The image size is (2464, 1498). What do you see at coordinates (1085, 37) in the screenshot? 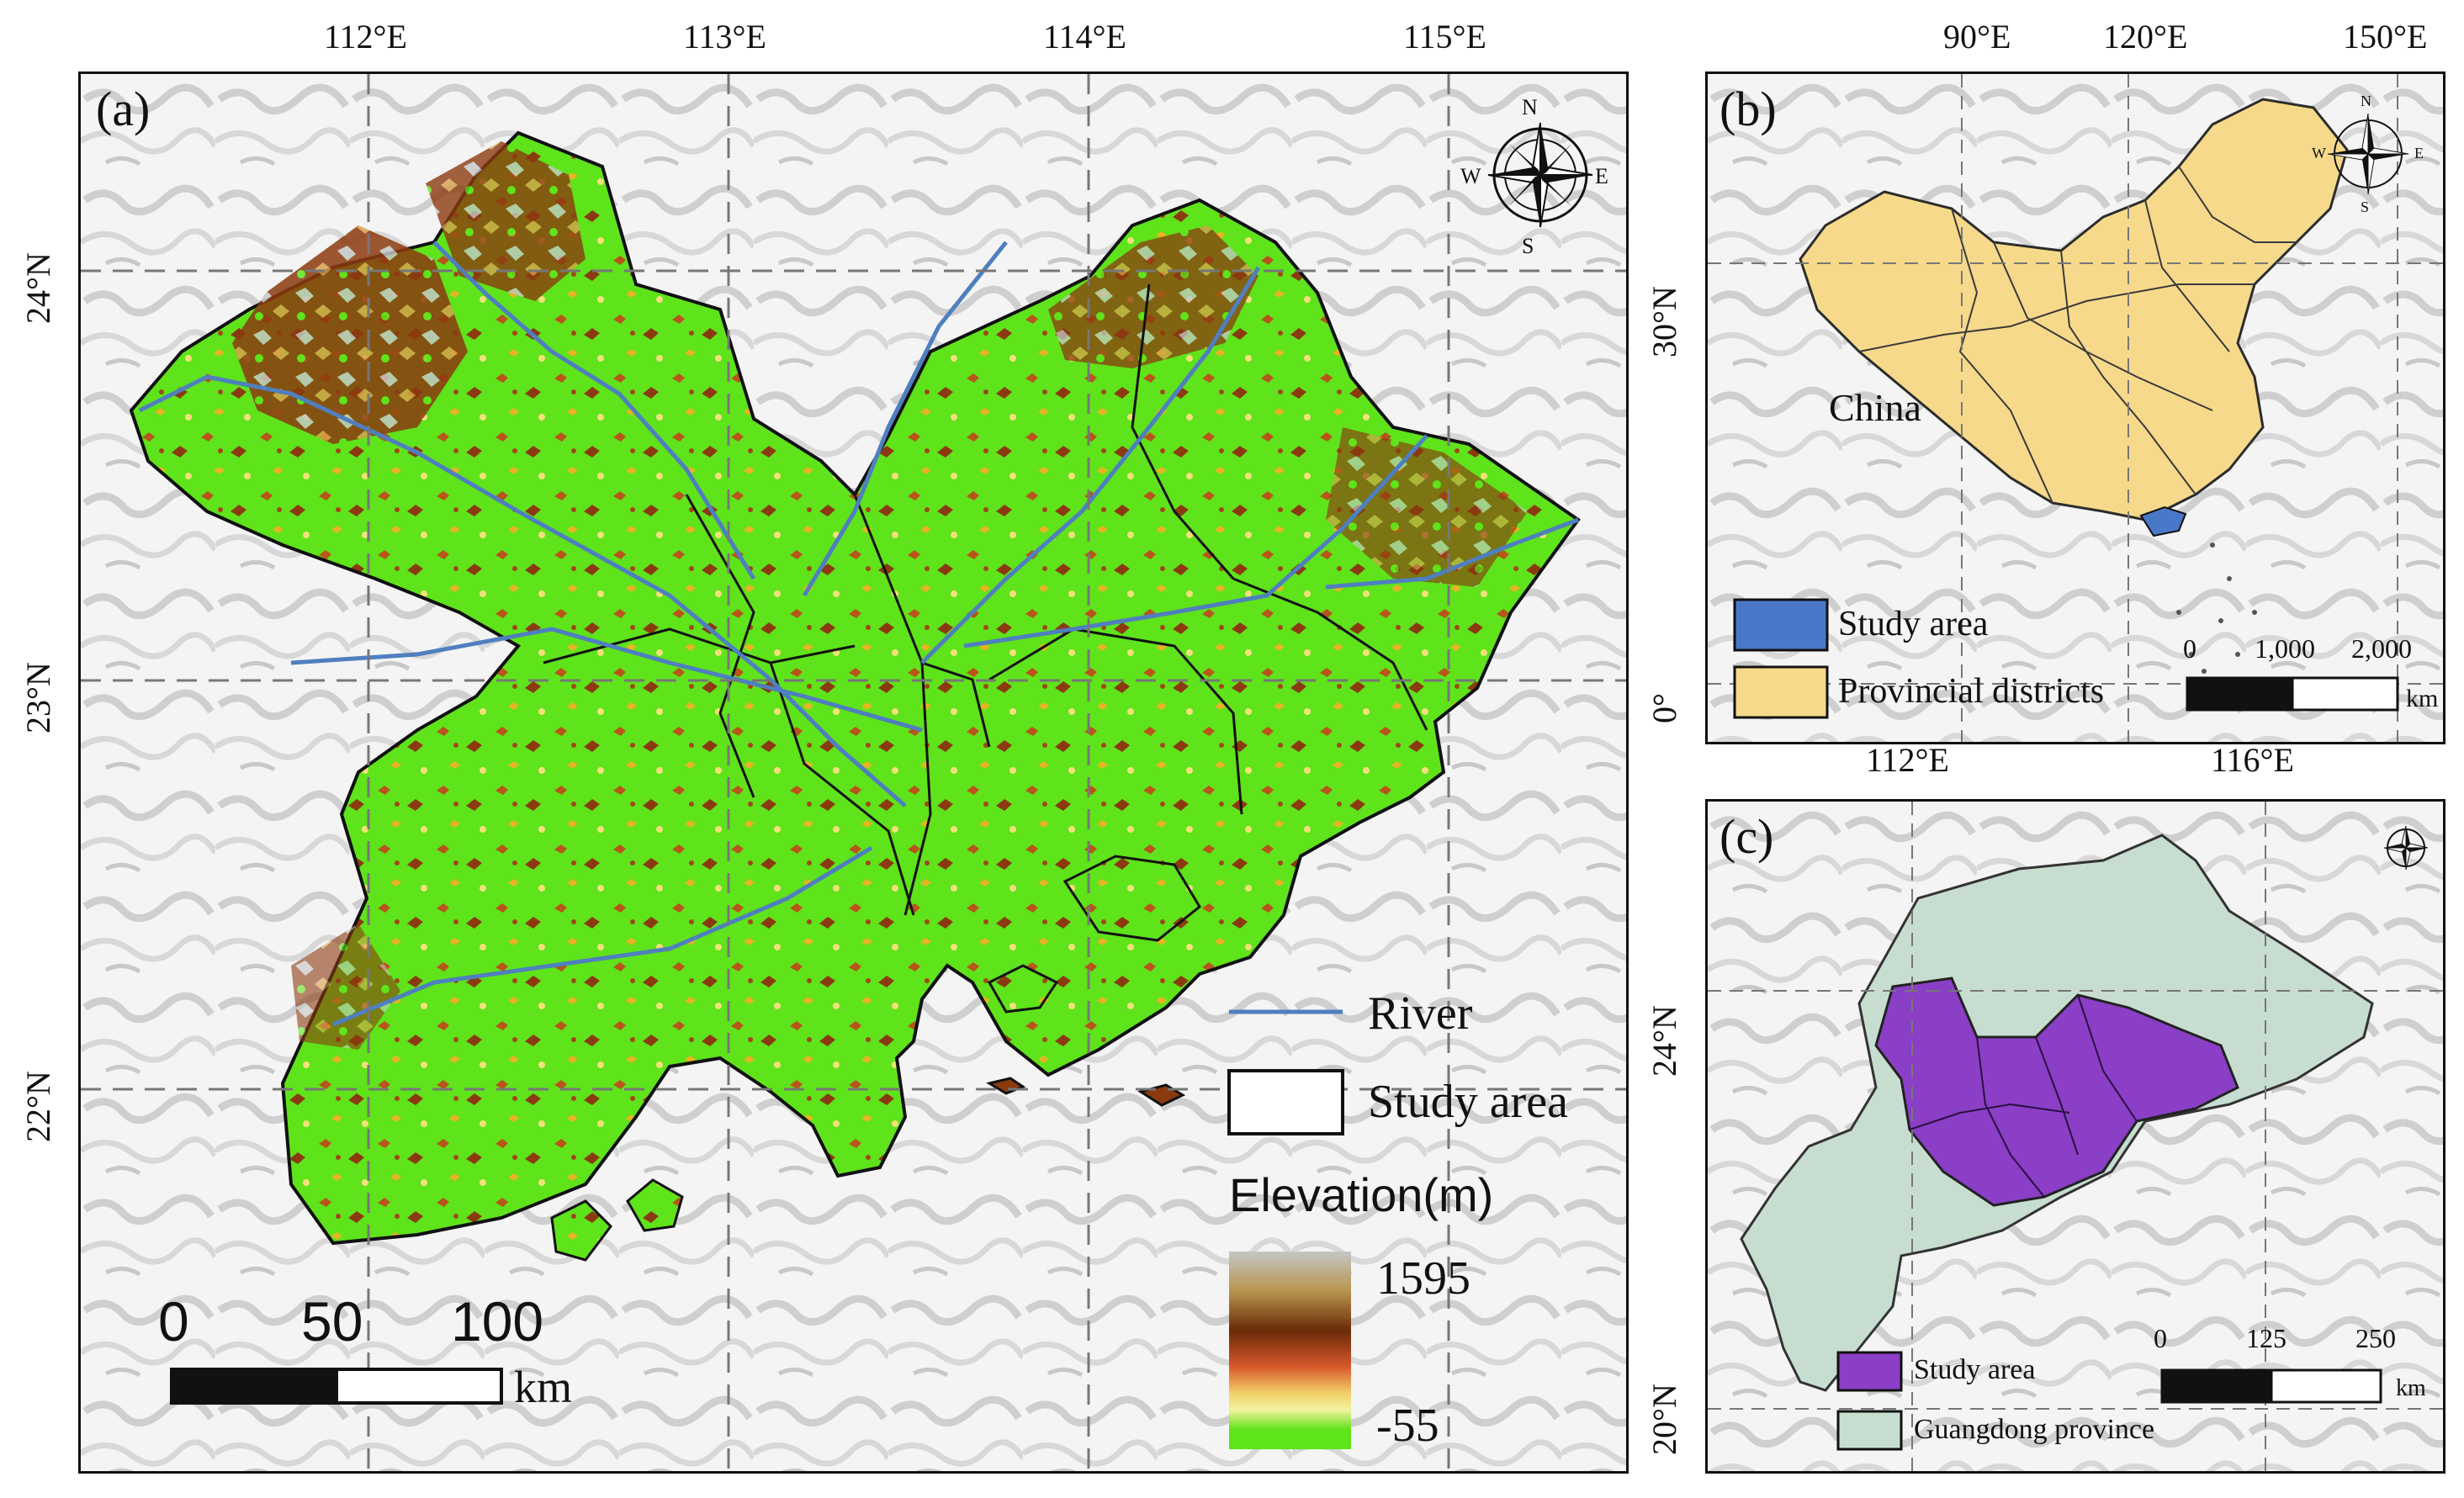
I see `lon-tick-114: 114°E` at bounding box center [1085, 37].